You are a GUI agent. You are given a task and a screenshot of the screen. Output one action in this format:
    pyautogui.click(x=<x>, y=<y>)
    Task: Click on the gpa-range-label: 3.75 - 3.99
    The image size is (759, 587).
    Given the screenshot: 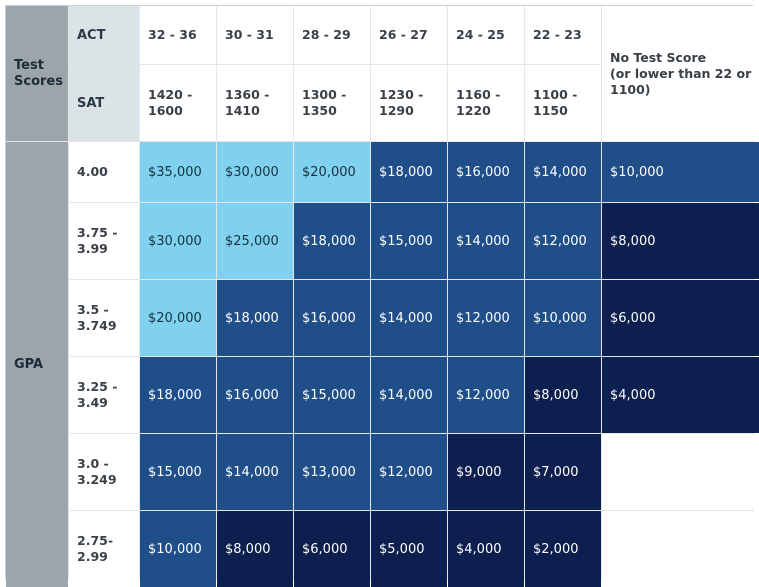 What is the action you would take?
    pyautogui.click(x=104, y=241)
    